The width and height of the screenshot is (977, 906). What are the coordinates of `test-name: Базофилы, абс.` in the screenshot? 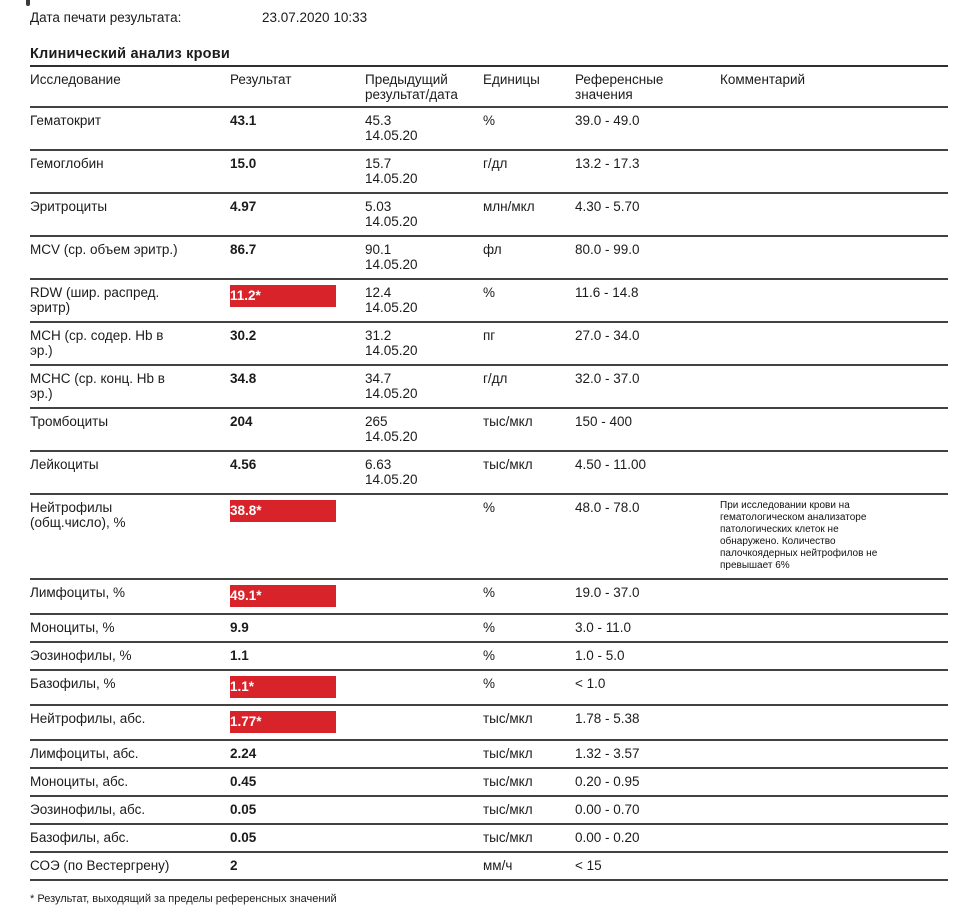 It's located at (130, 838).